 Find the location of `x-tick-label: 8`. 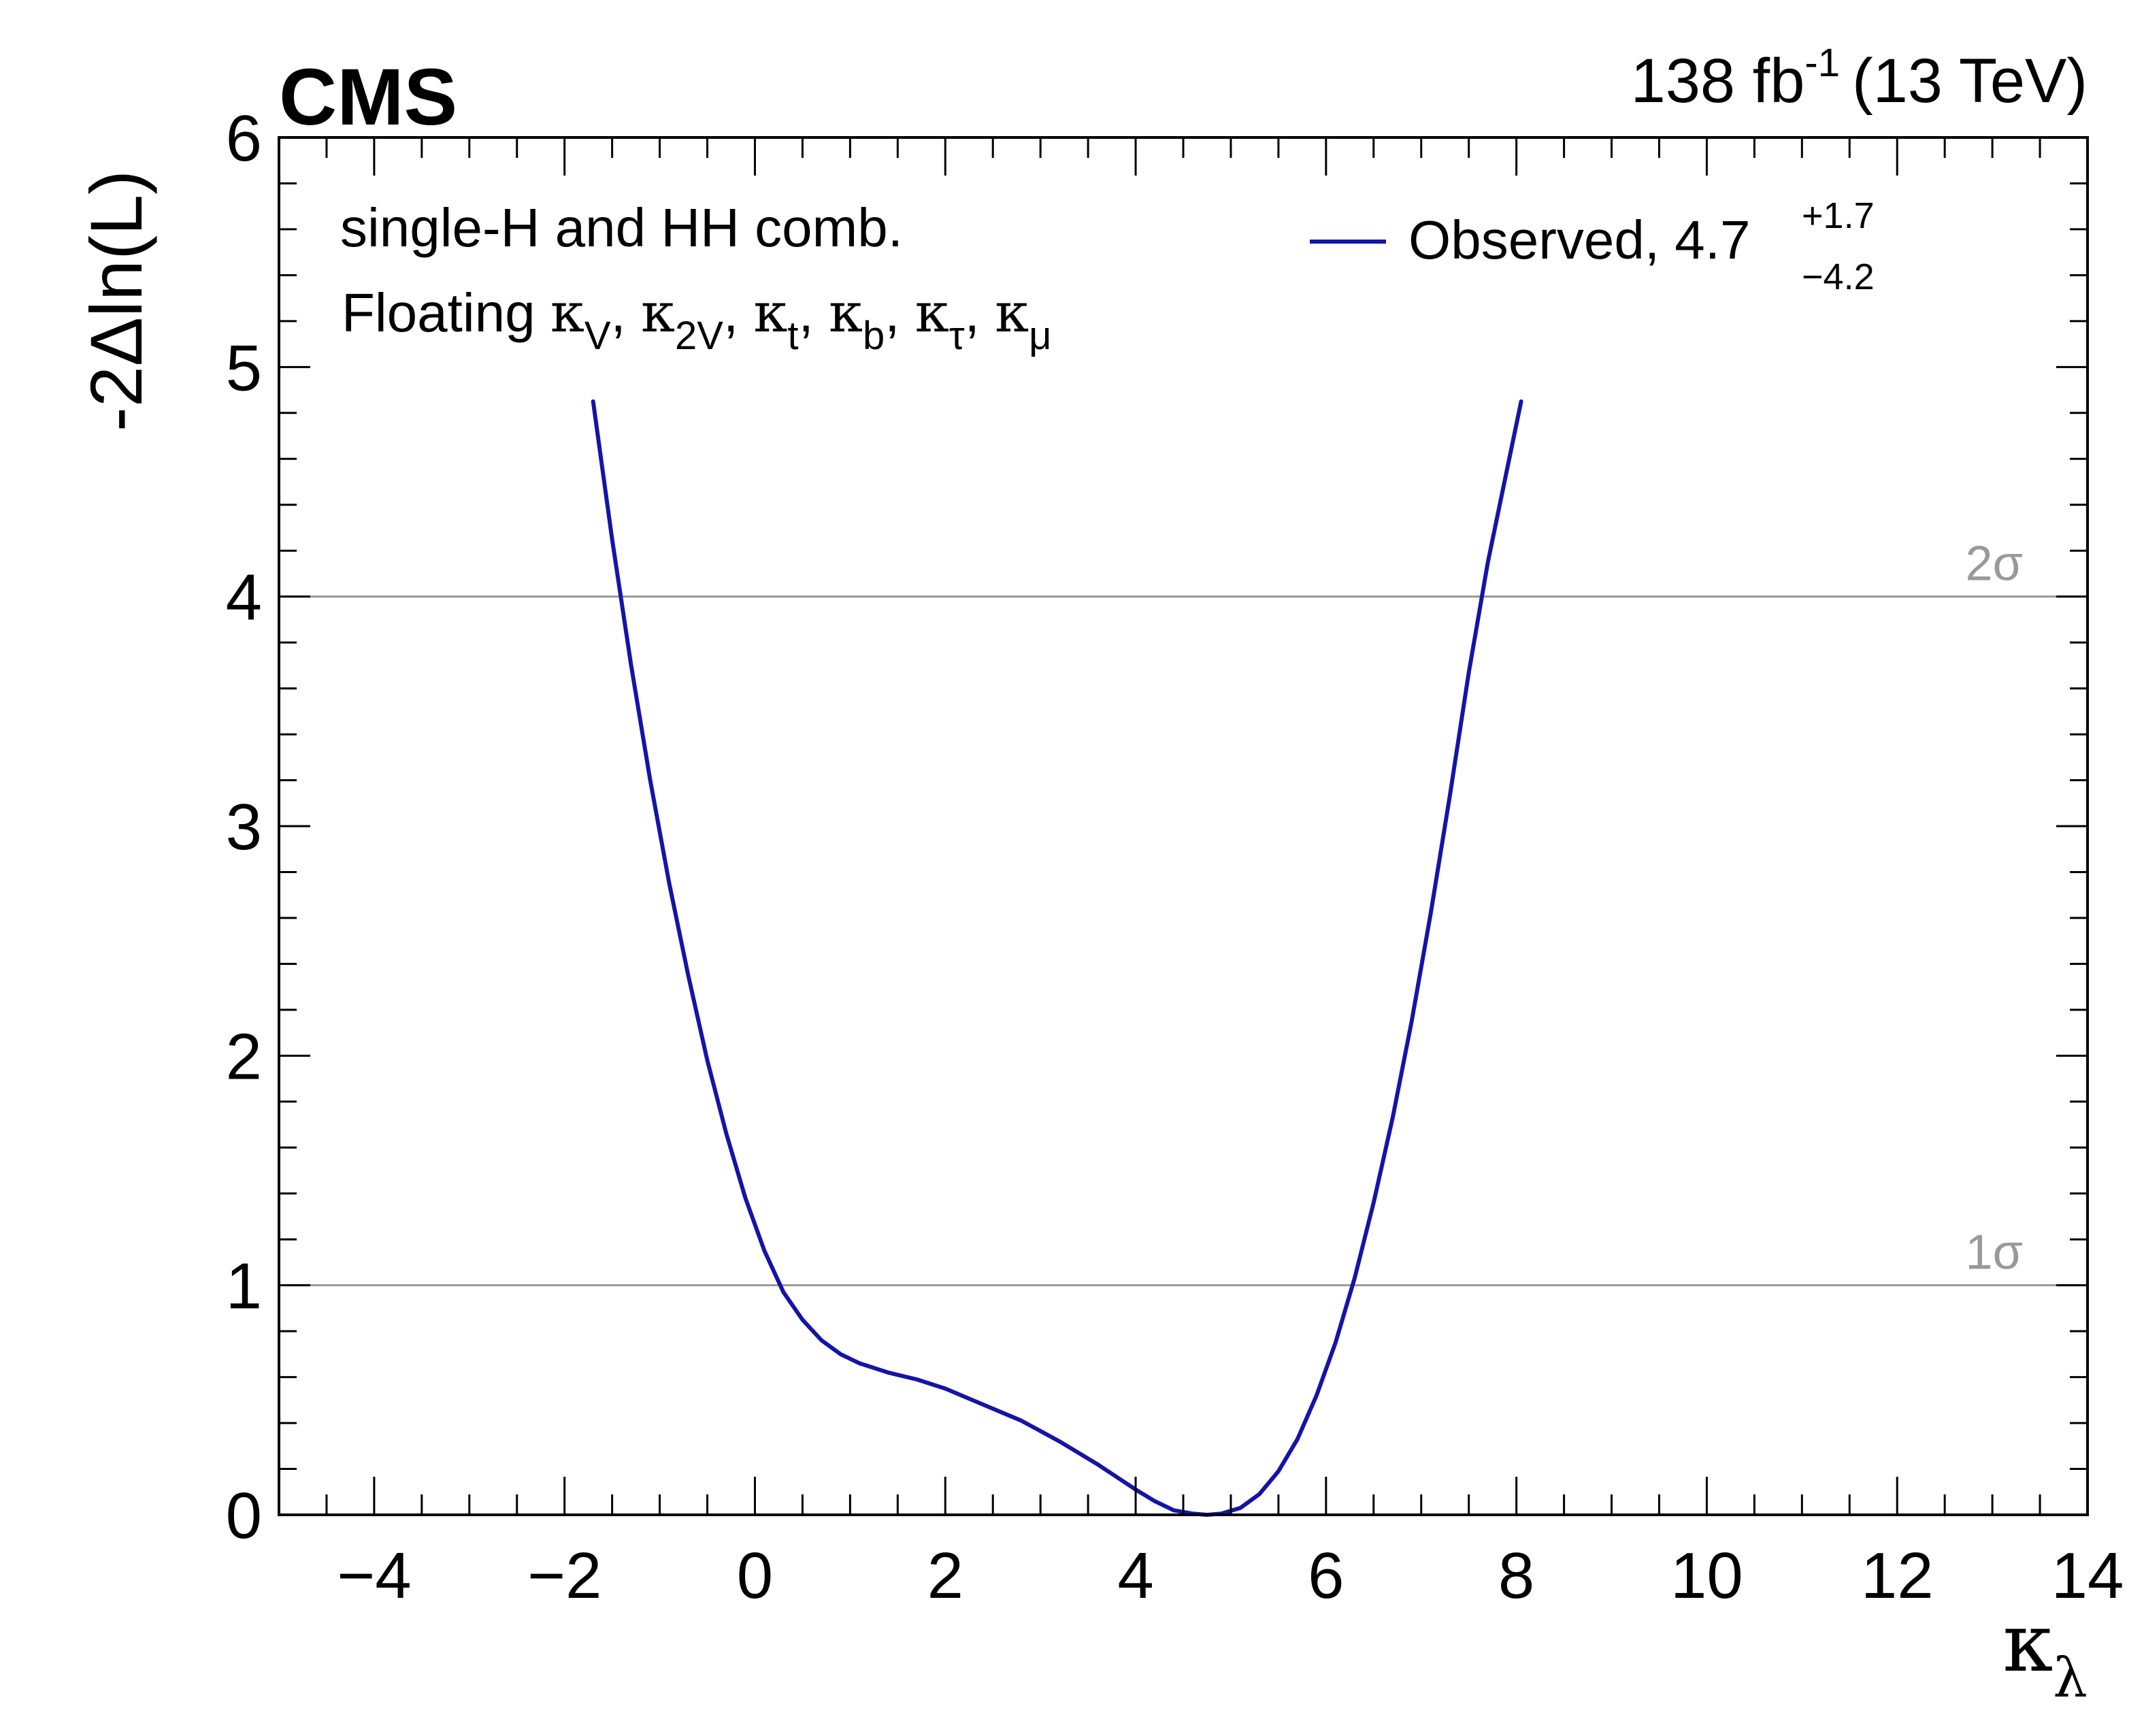

x-tick-label: 8 is located at coordinates (1516, 1575).